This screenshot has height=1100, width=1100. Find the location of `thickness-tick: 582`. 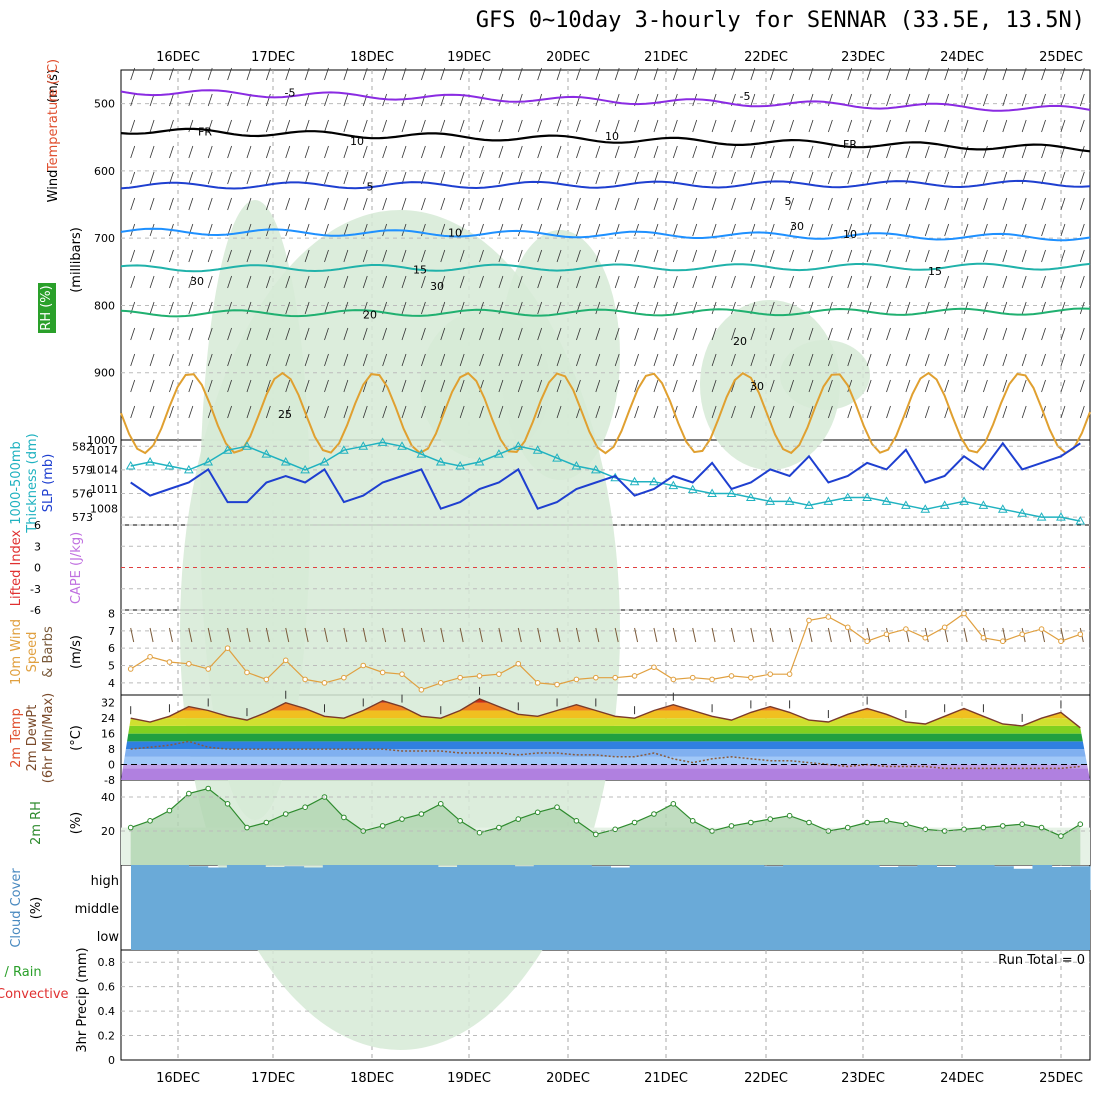

thickness-tick: 582 is located at coordinates (82, 446).